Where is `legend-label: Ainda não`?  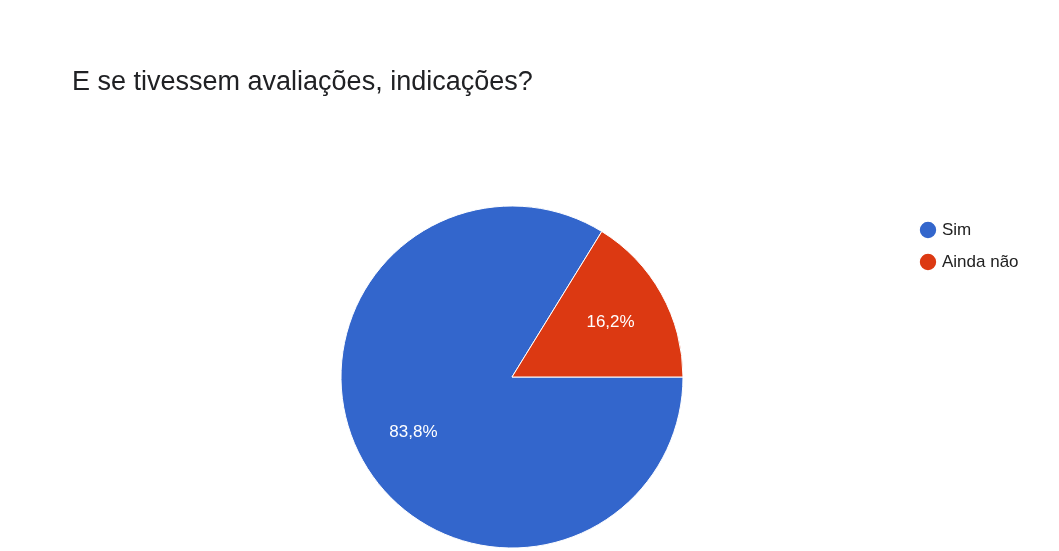
legend-label: Ainda não is located at coordinates (980, 261).